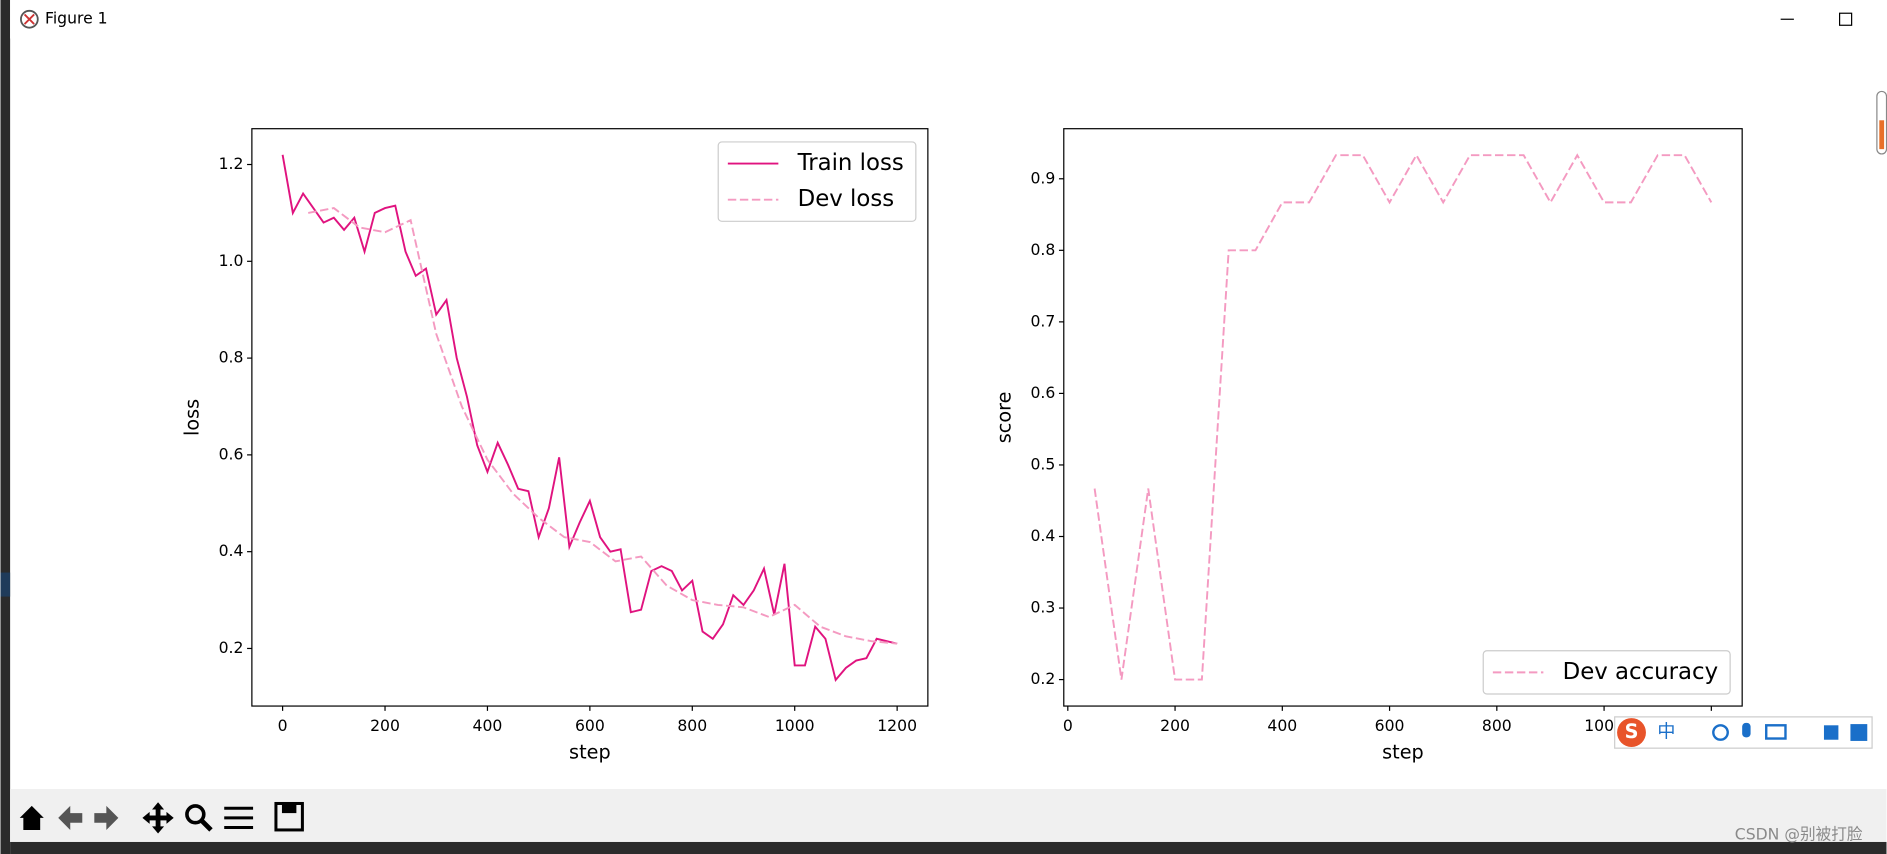 This screenshot has height=854, width=1887. Describe the element at coordinates (31, 817) in the screenshot. I see `home-button` at that location.